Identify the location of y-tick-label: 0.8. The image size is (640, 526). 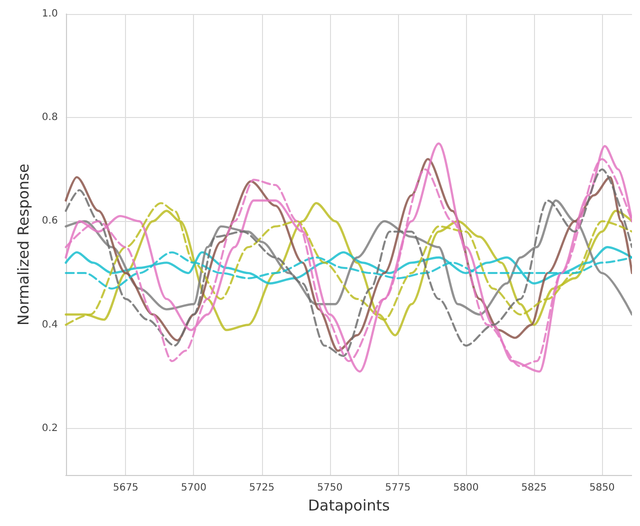
(50, 118).